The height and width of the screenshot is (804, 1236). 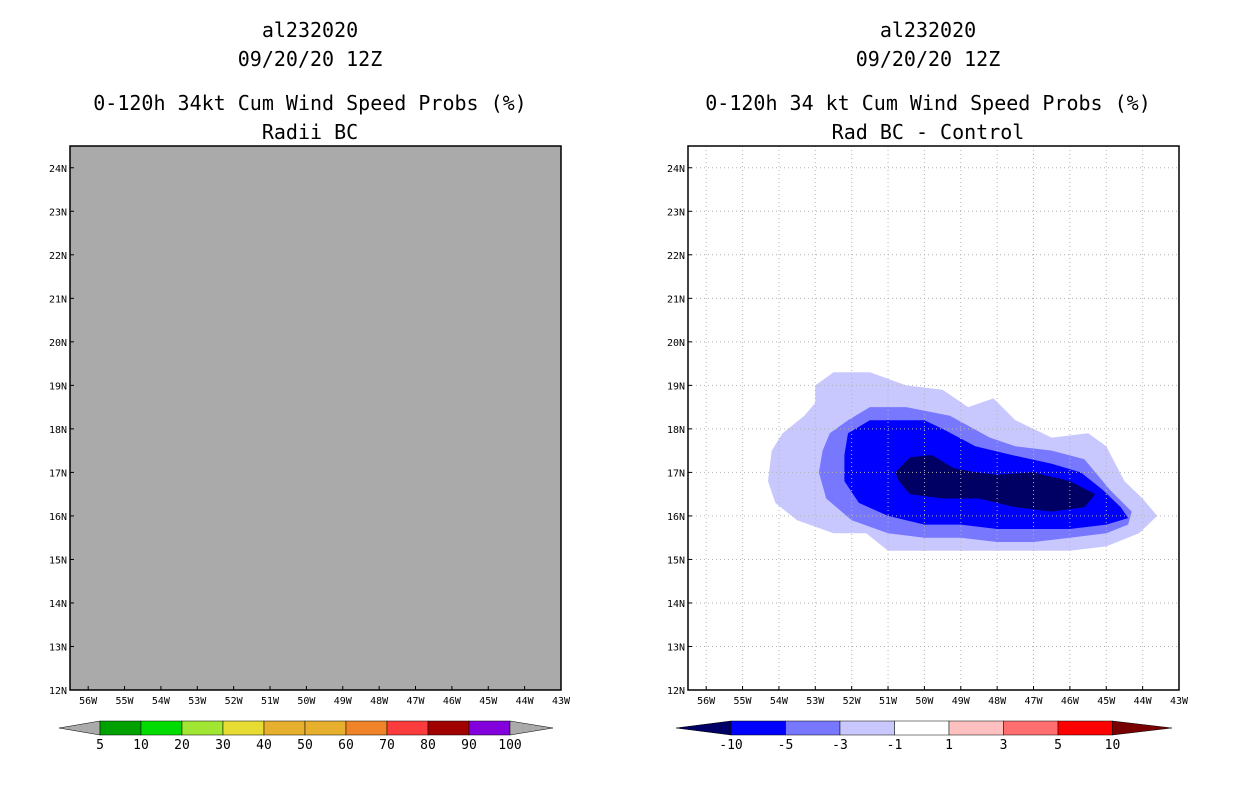 What do you see at coordinates (58, 691) in the screenshot?
I see `left-y-tick-label: 12N` at bounding box center [58, 691].